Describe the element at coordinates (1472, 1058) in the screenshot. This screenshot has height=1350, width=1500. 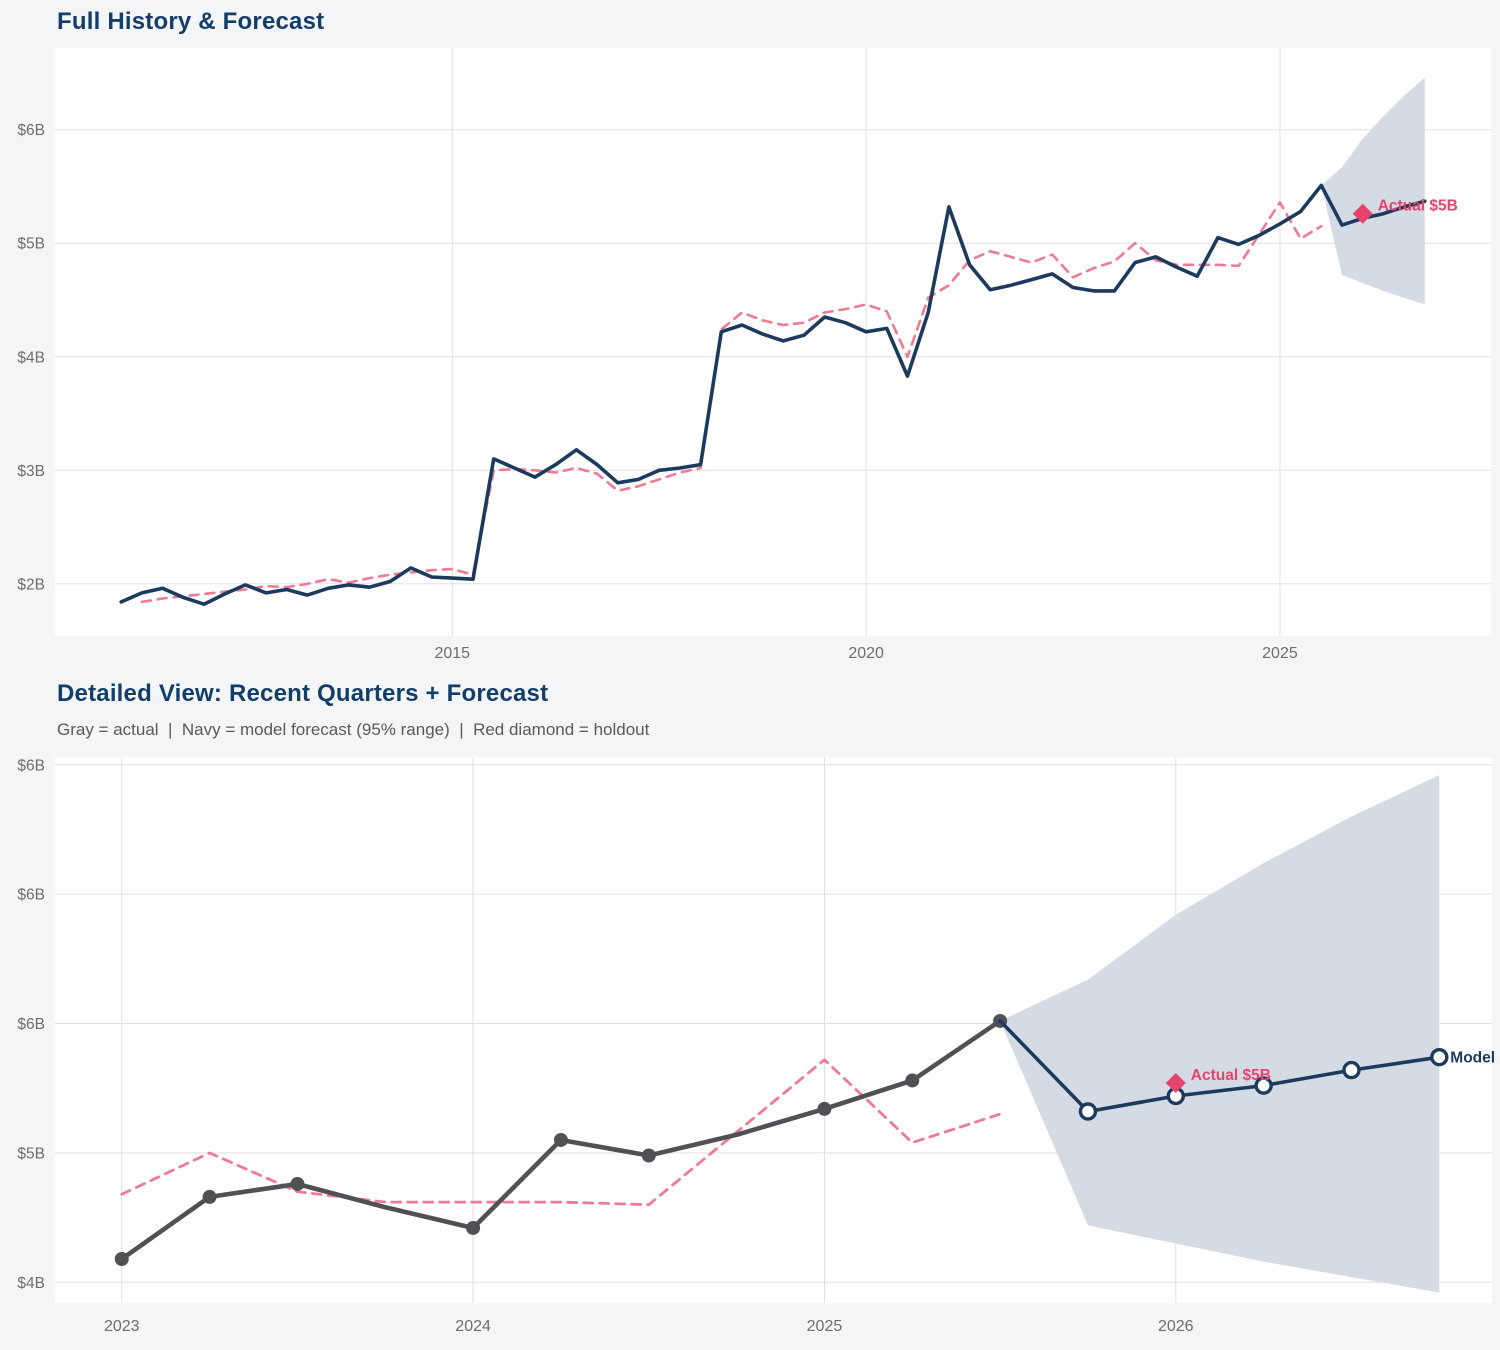
I see `model-label: Model` at that location.